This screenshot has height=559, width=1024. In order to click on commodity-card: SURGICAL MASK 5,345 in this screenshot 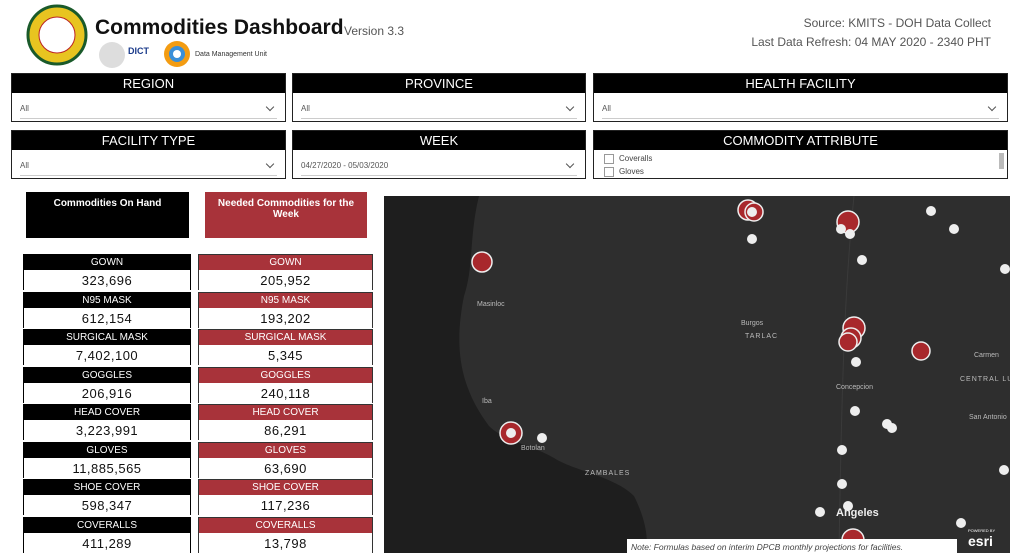, I will do `click(285, 347)`.